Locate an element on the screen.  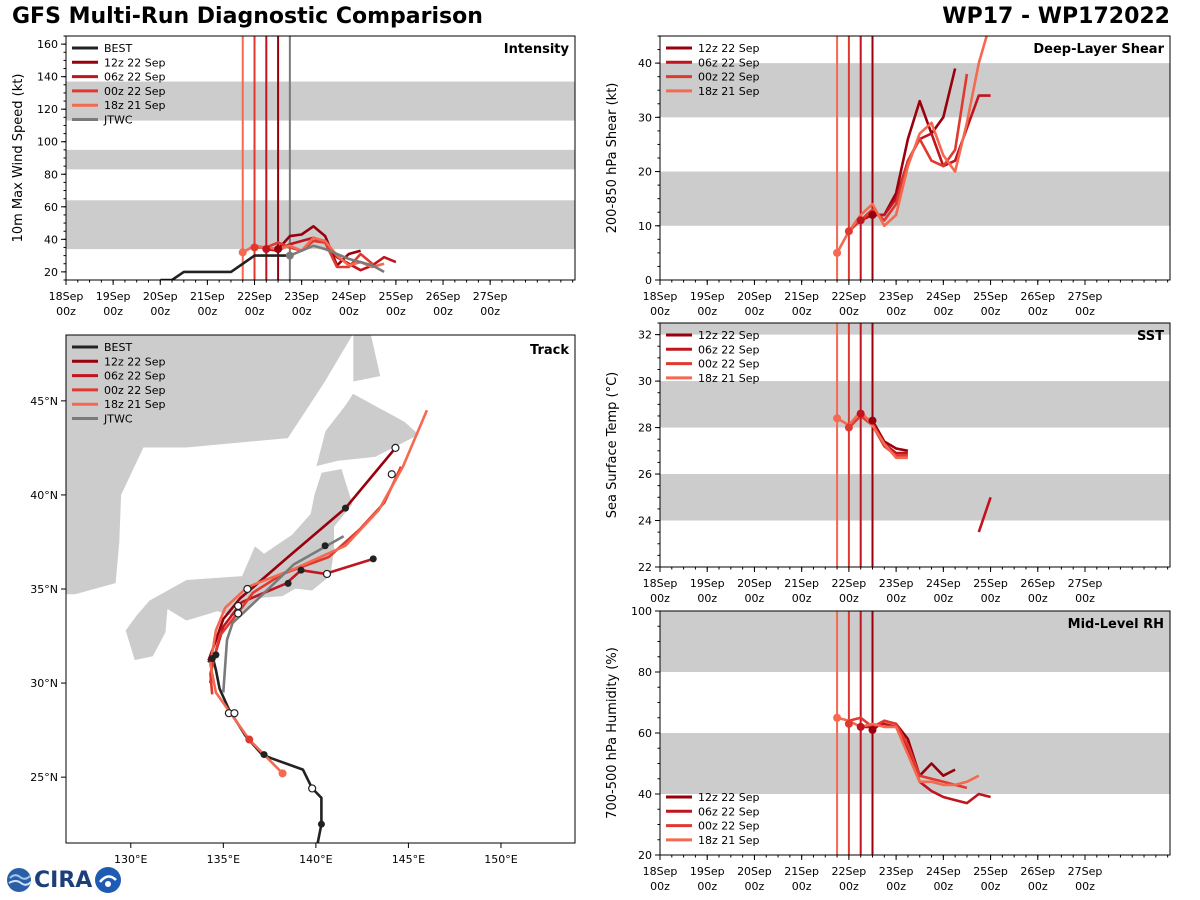
y-axis-label: Sea Surface Temp (°C) is located at coordinates (612, 445).